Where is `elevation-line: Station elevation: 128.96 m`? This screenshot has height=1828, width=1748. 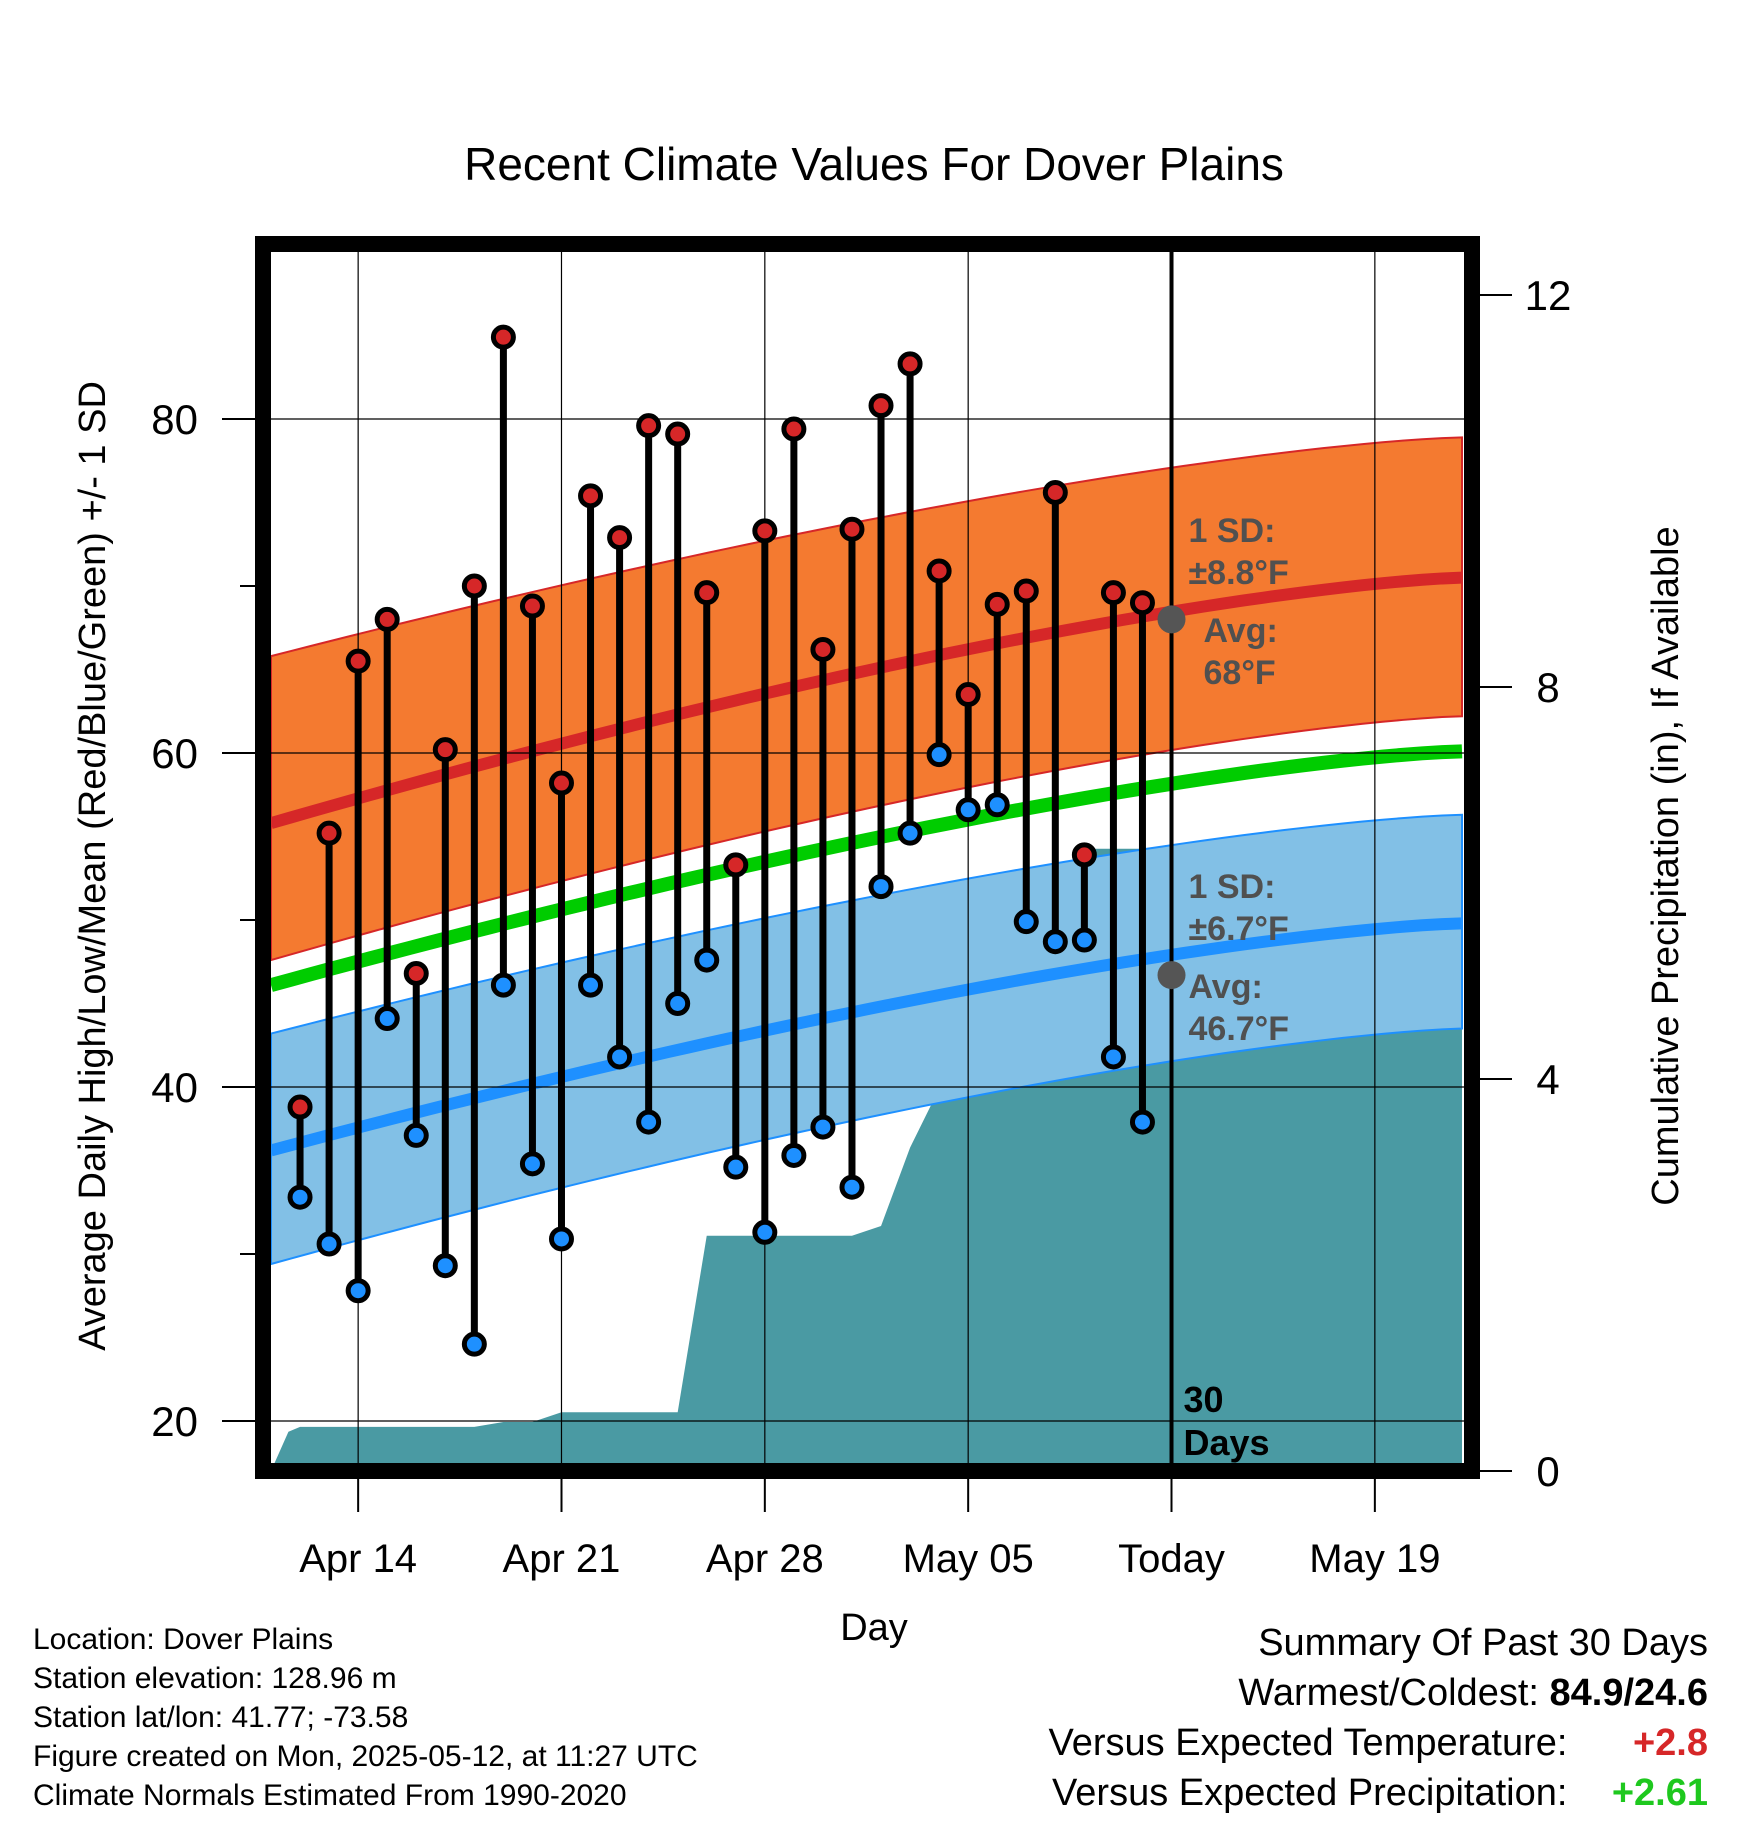
elevation-line: Station elevation: 128.96 m is located at coordinates (215, 1678).